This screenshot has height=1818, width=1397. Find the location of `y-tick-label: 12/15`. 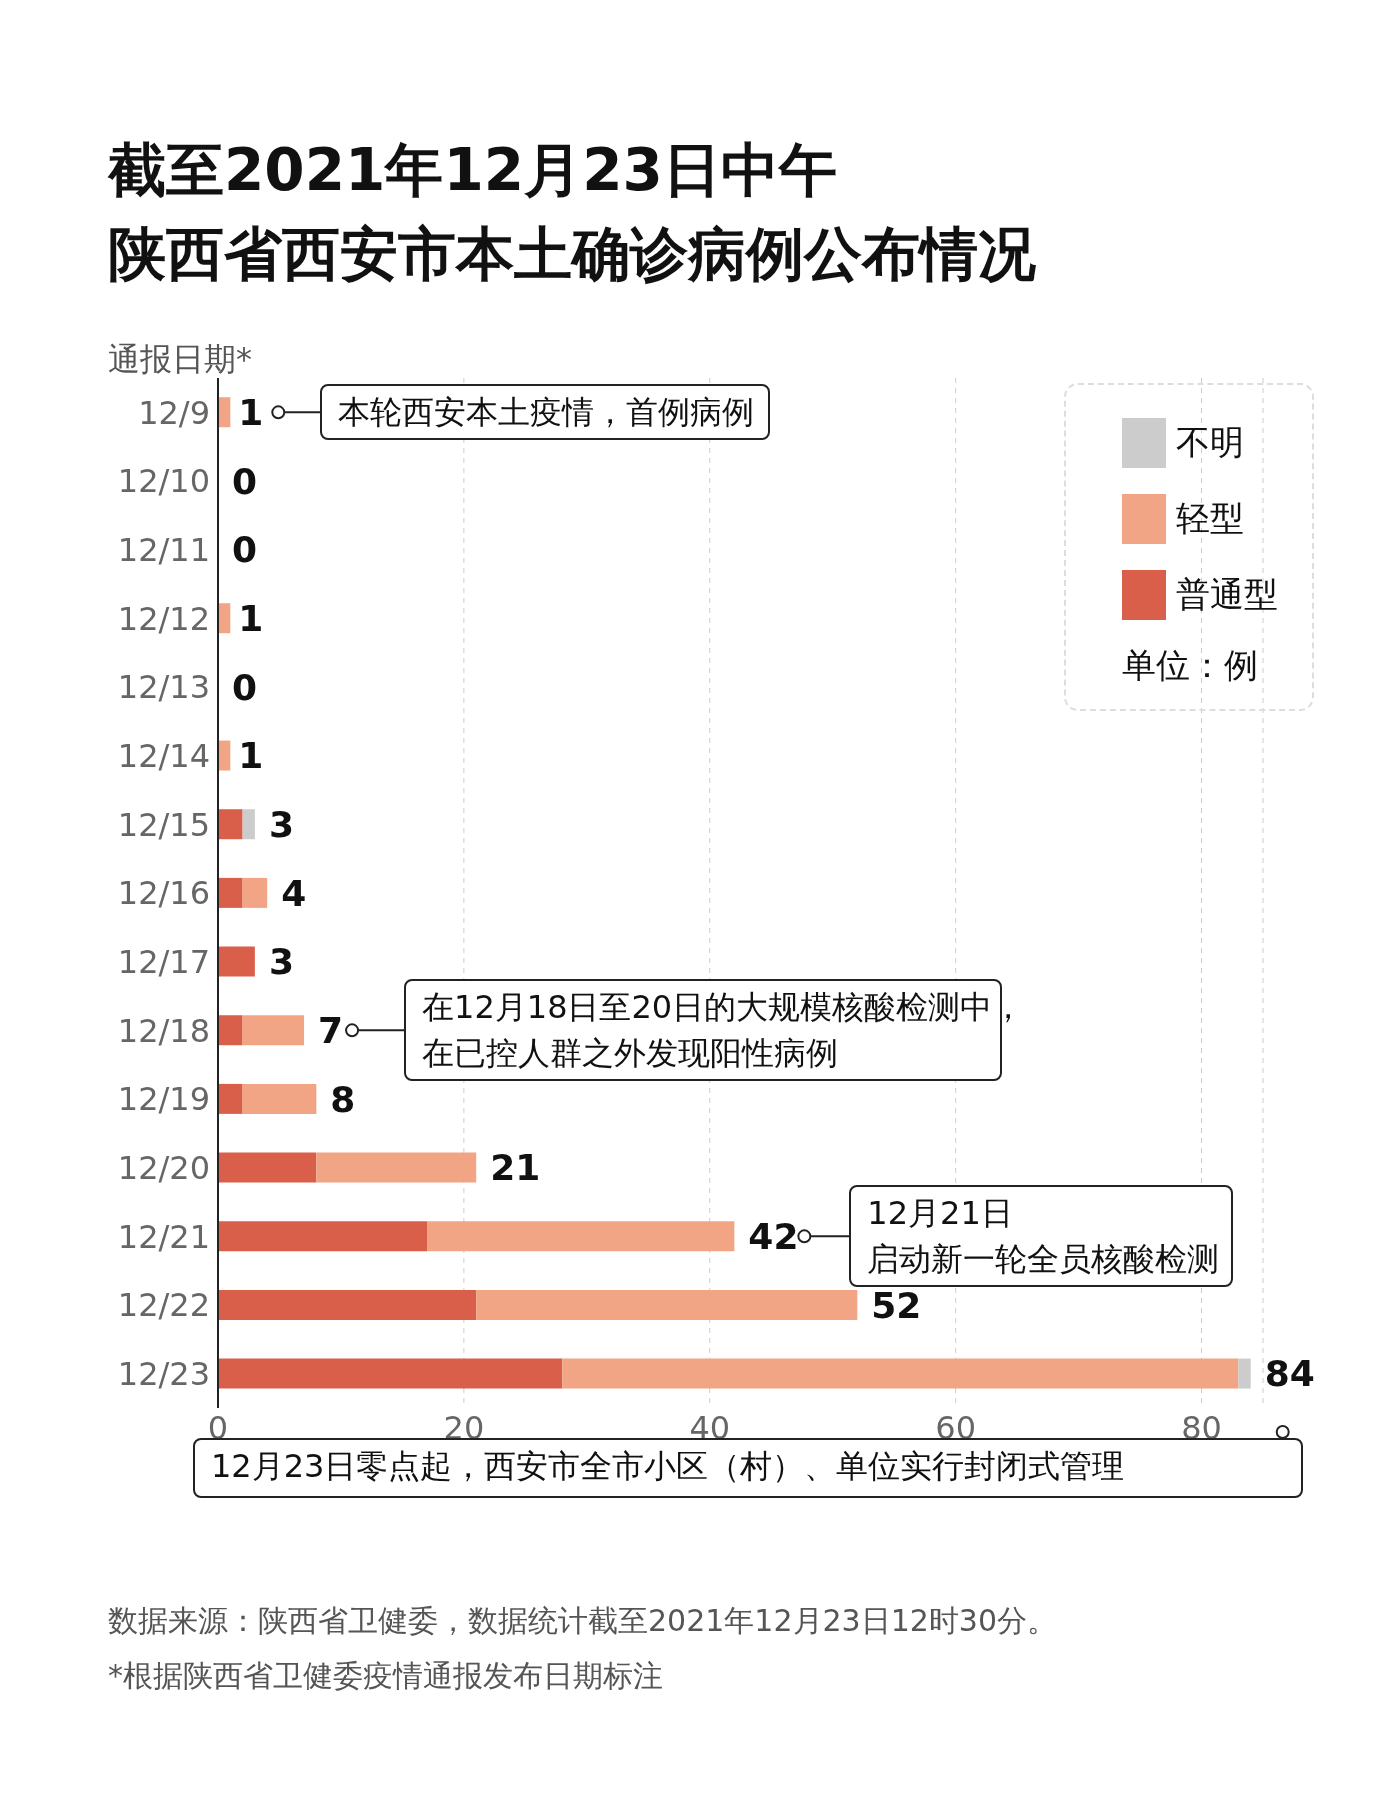

y-tick-label: 12/15 is located at coordinates (163, 824).